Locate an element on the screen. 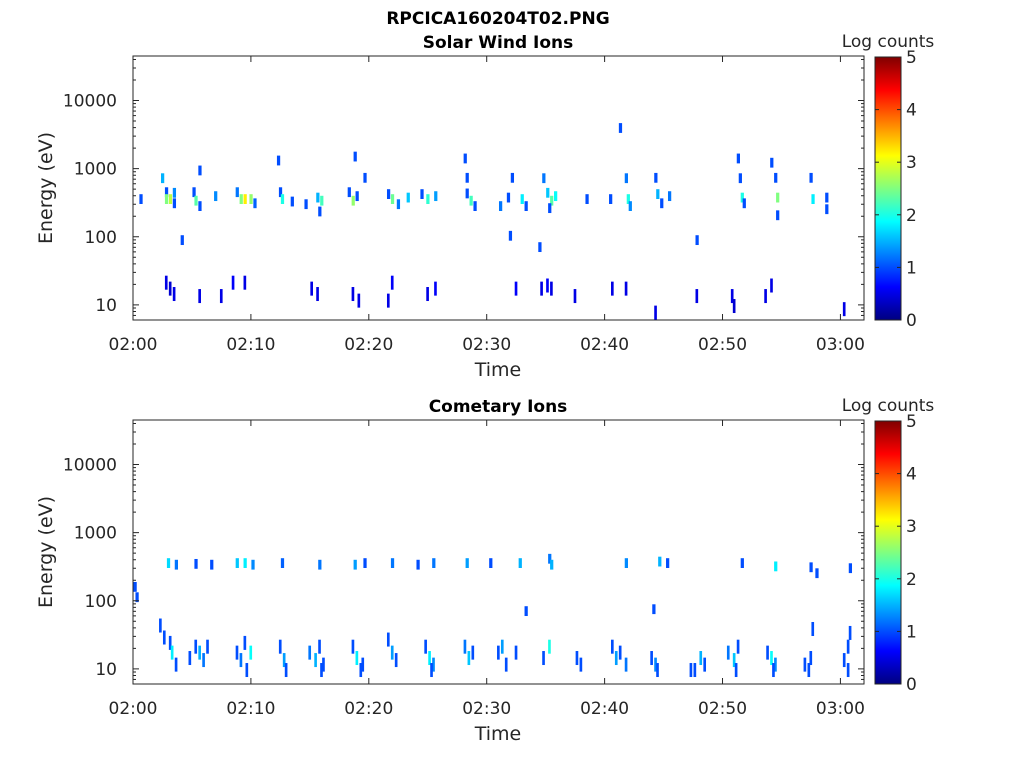 The width and height of the screenshot is (1024, 768). x-tick-label: 02:10 is located at coordinates (250, 709).